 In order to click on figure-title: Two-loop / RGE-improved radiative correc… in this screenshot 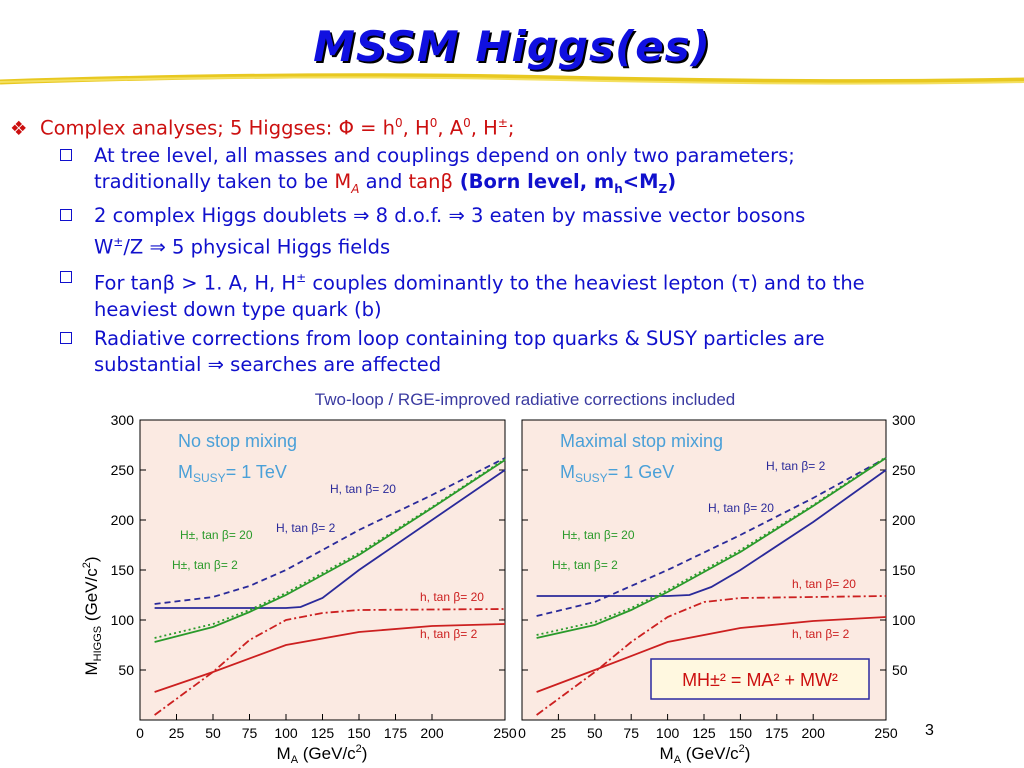, I will do `click(525, 399)`.